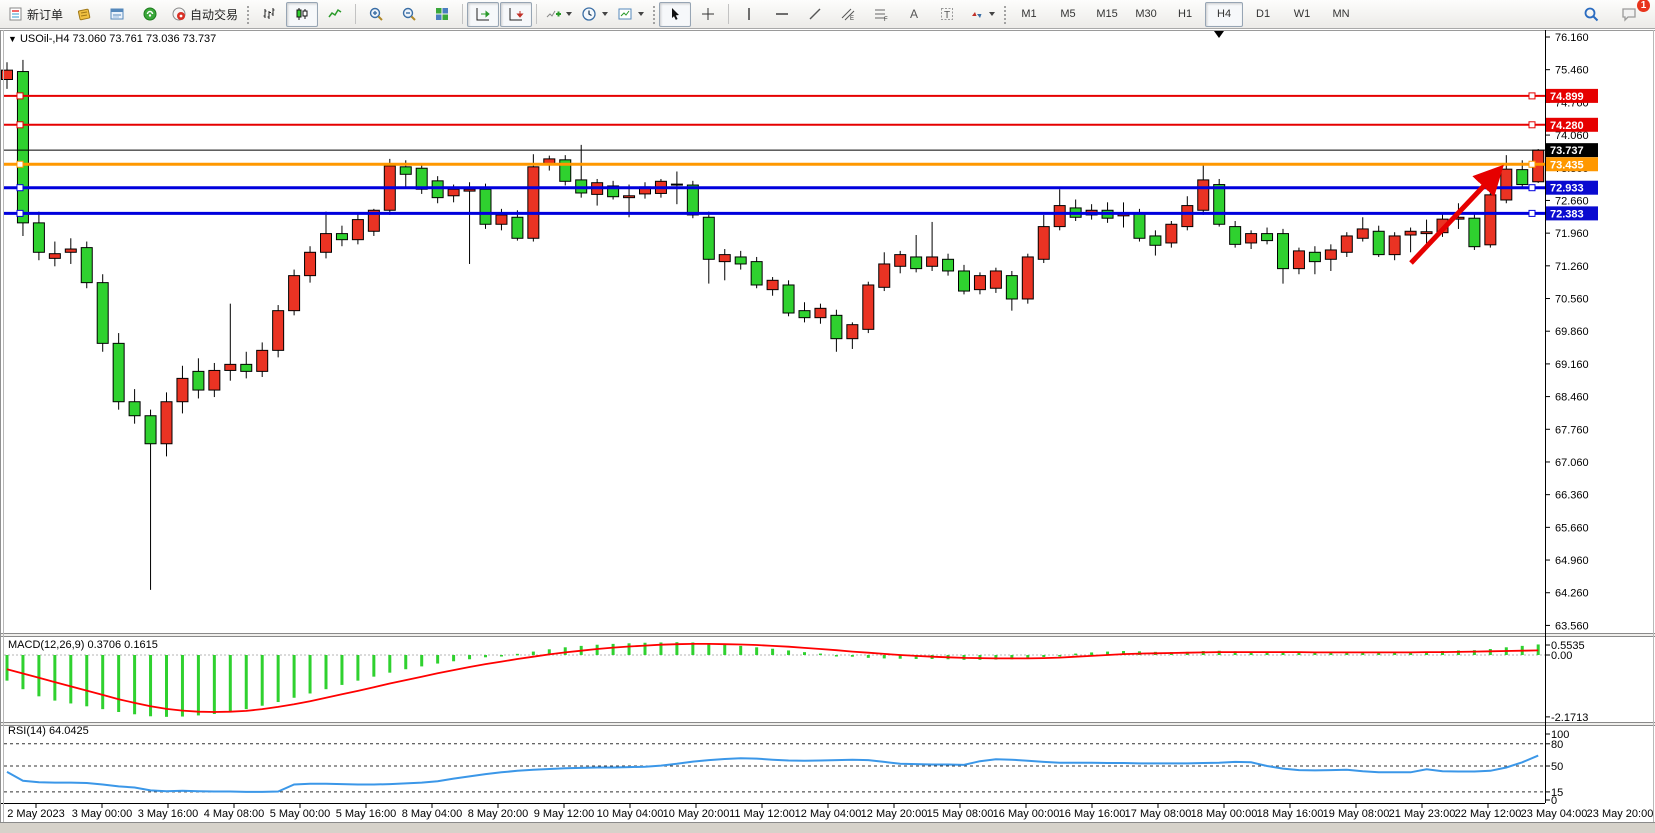 The image size is (1655, 833). What do you see at coordinates (1219, 34) in the screenshot?
I see `chart-top-marker-icon` at bounding box center [1219, 34].